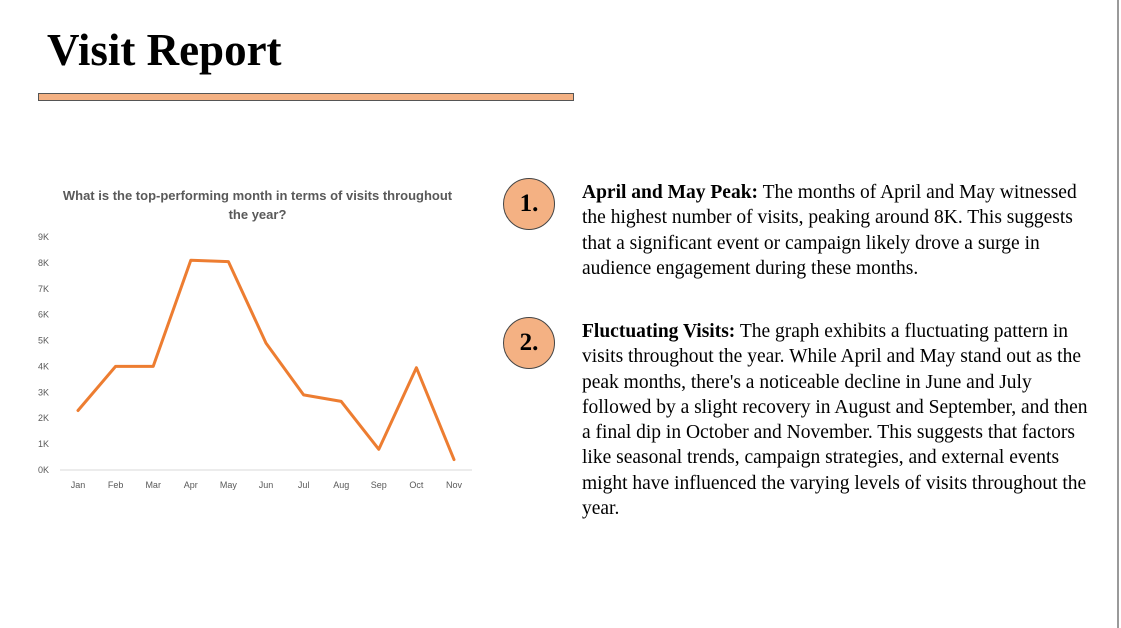 This screenshot has height=628, width=1121. What do you see at coordinates (379, 485) in the screenshot?
I see `x-tick-label: Sep` at bounding box center [379, 485].